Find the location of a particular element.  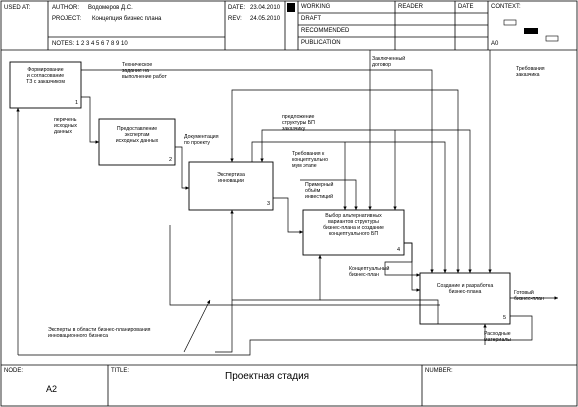

status-publication: PUBLICATION is located at coordinates (321, 43).